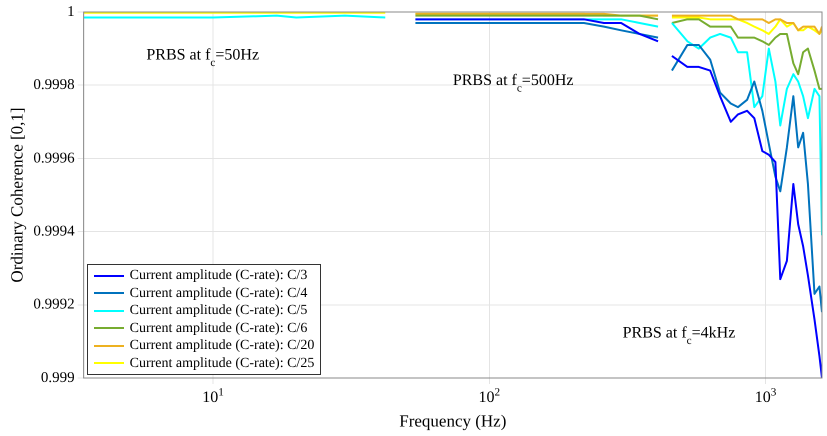  What do you see at coordinates (222, 363) in the screenshot?
I see `legend-label: Current amplitude (C-rate): C/25` at bounding box center [222, 363].